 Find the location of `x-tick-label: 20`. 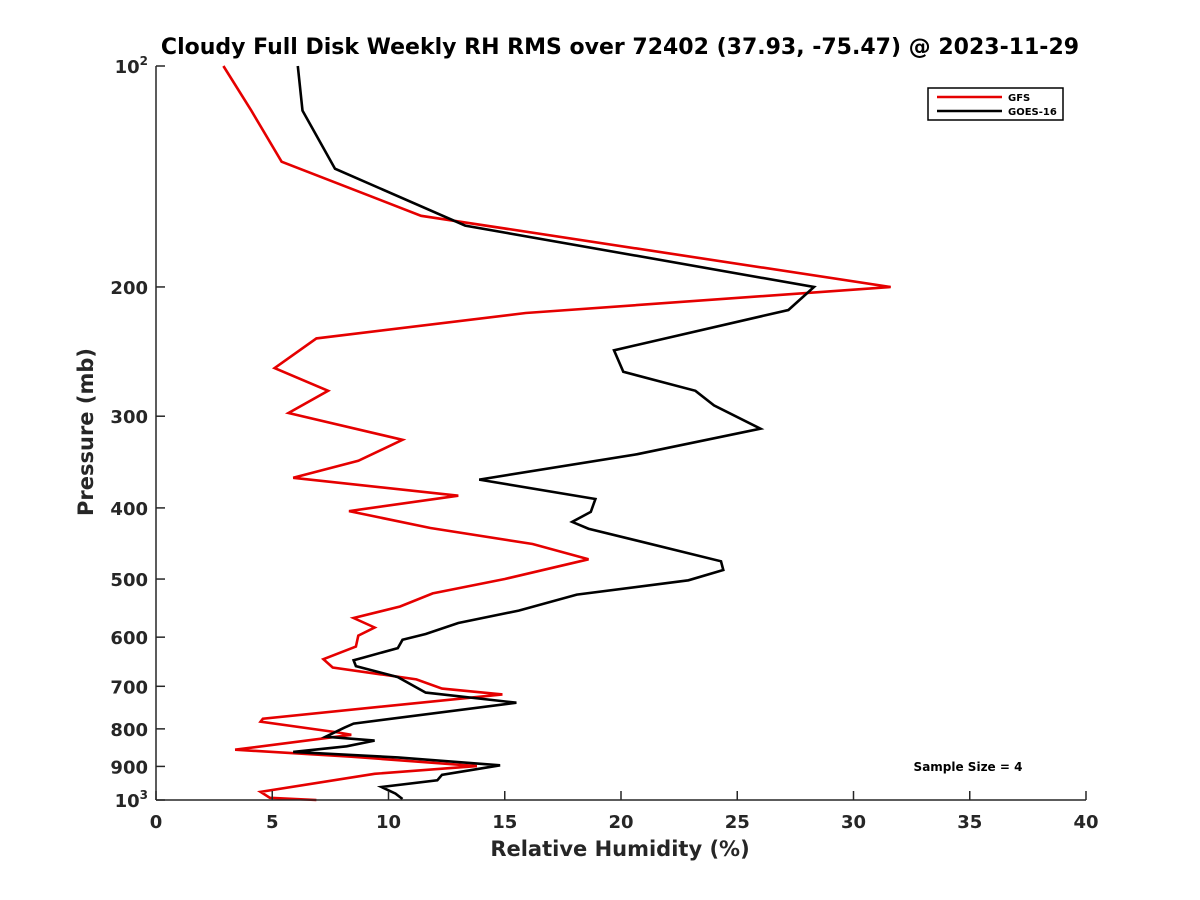

x-tick-label: 20 is located at coordinates (620, 822).